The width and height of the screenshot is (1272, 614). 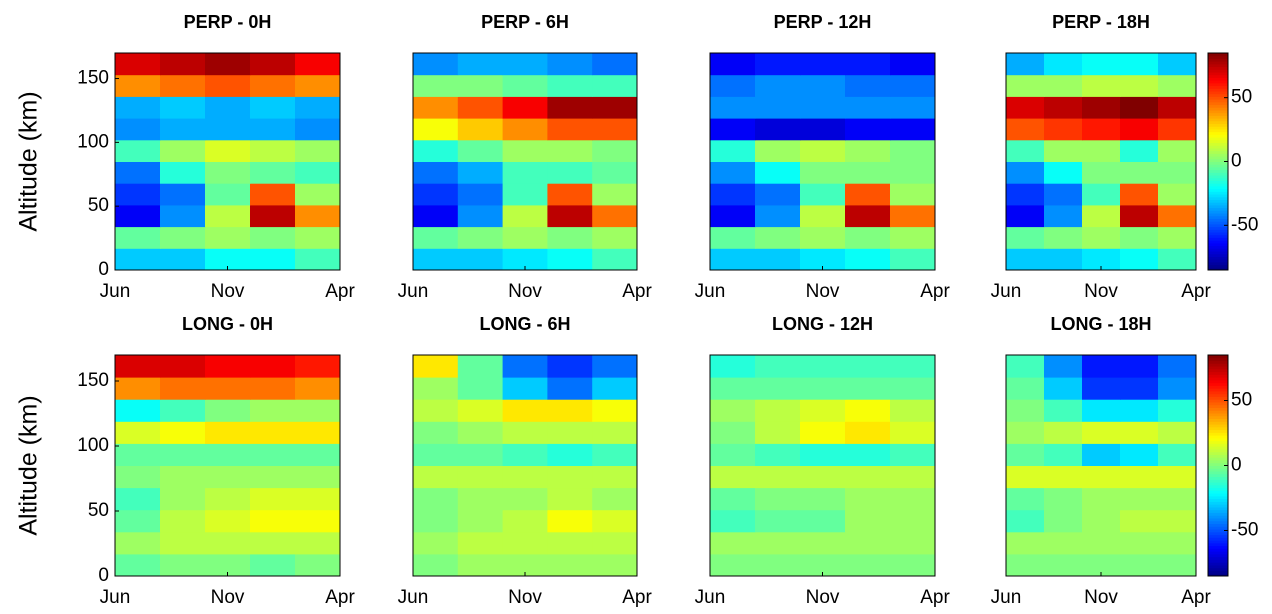 What do you see at coordinates (228, 597) in the screenshot?
I see `x-tick-label: Nov` at bounding box center [228, 597].